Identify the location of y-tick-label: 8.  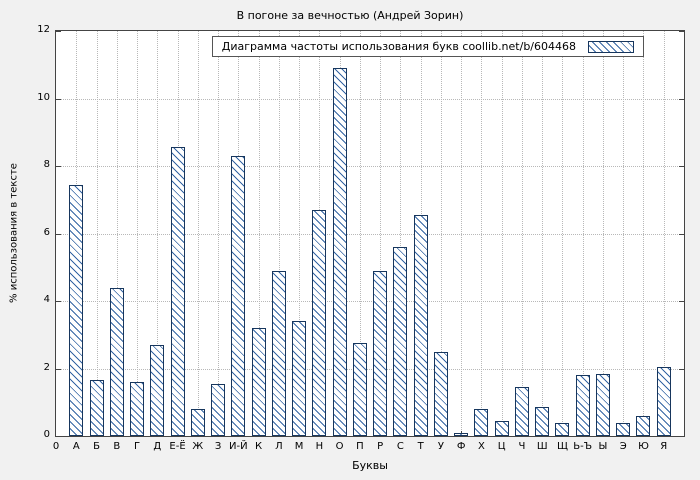
(46, 164).